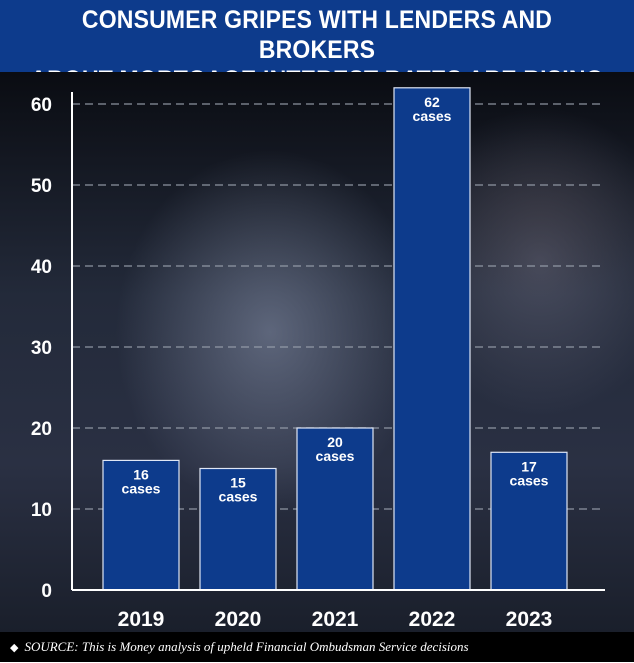 Image resolution: width=634 pixels, height=663 pixels. What do you see at coordinates (41, 429) in the screenshot?
I see `y-tick-label: 20` at bounding box center [41, 429].